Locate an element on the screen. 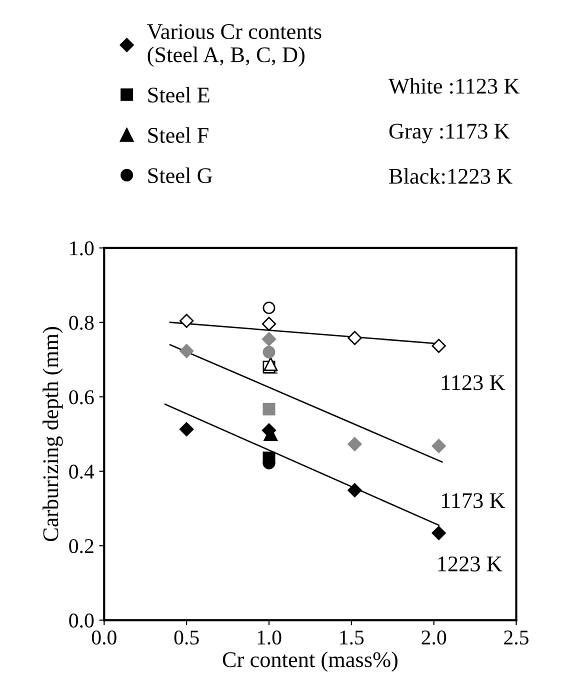 This screenshot has width=563, height=683. y-tick-label: 0.4 is located at coordinates (81, 471).